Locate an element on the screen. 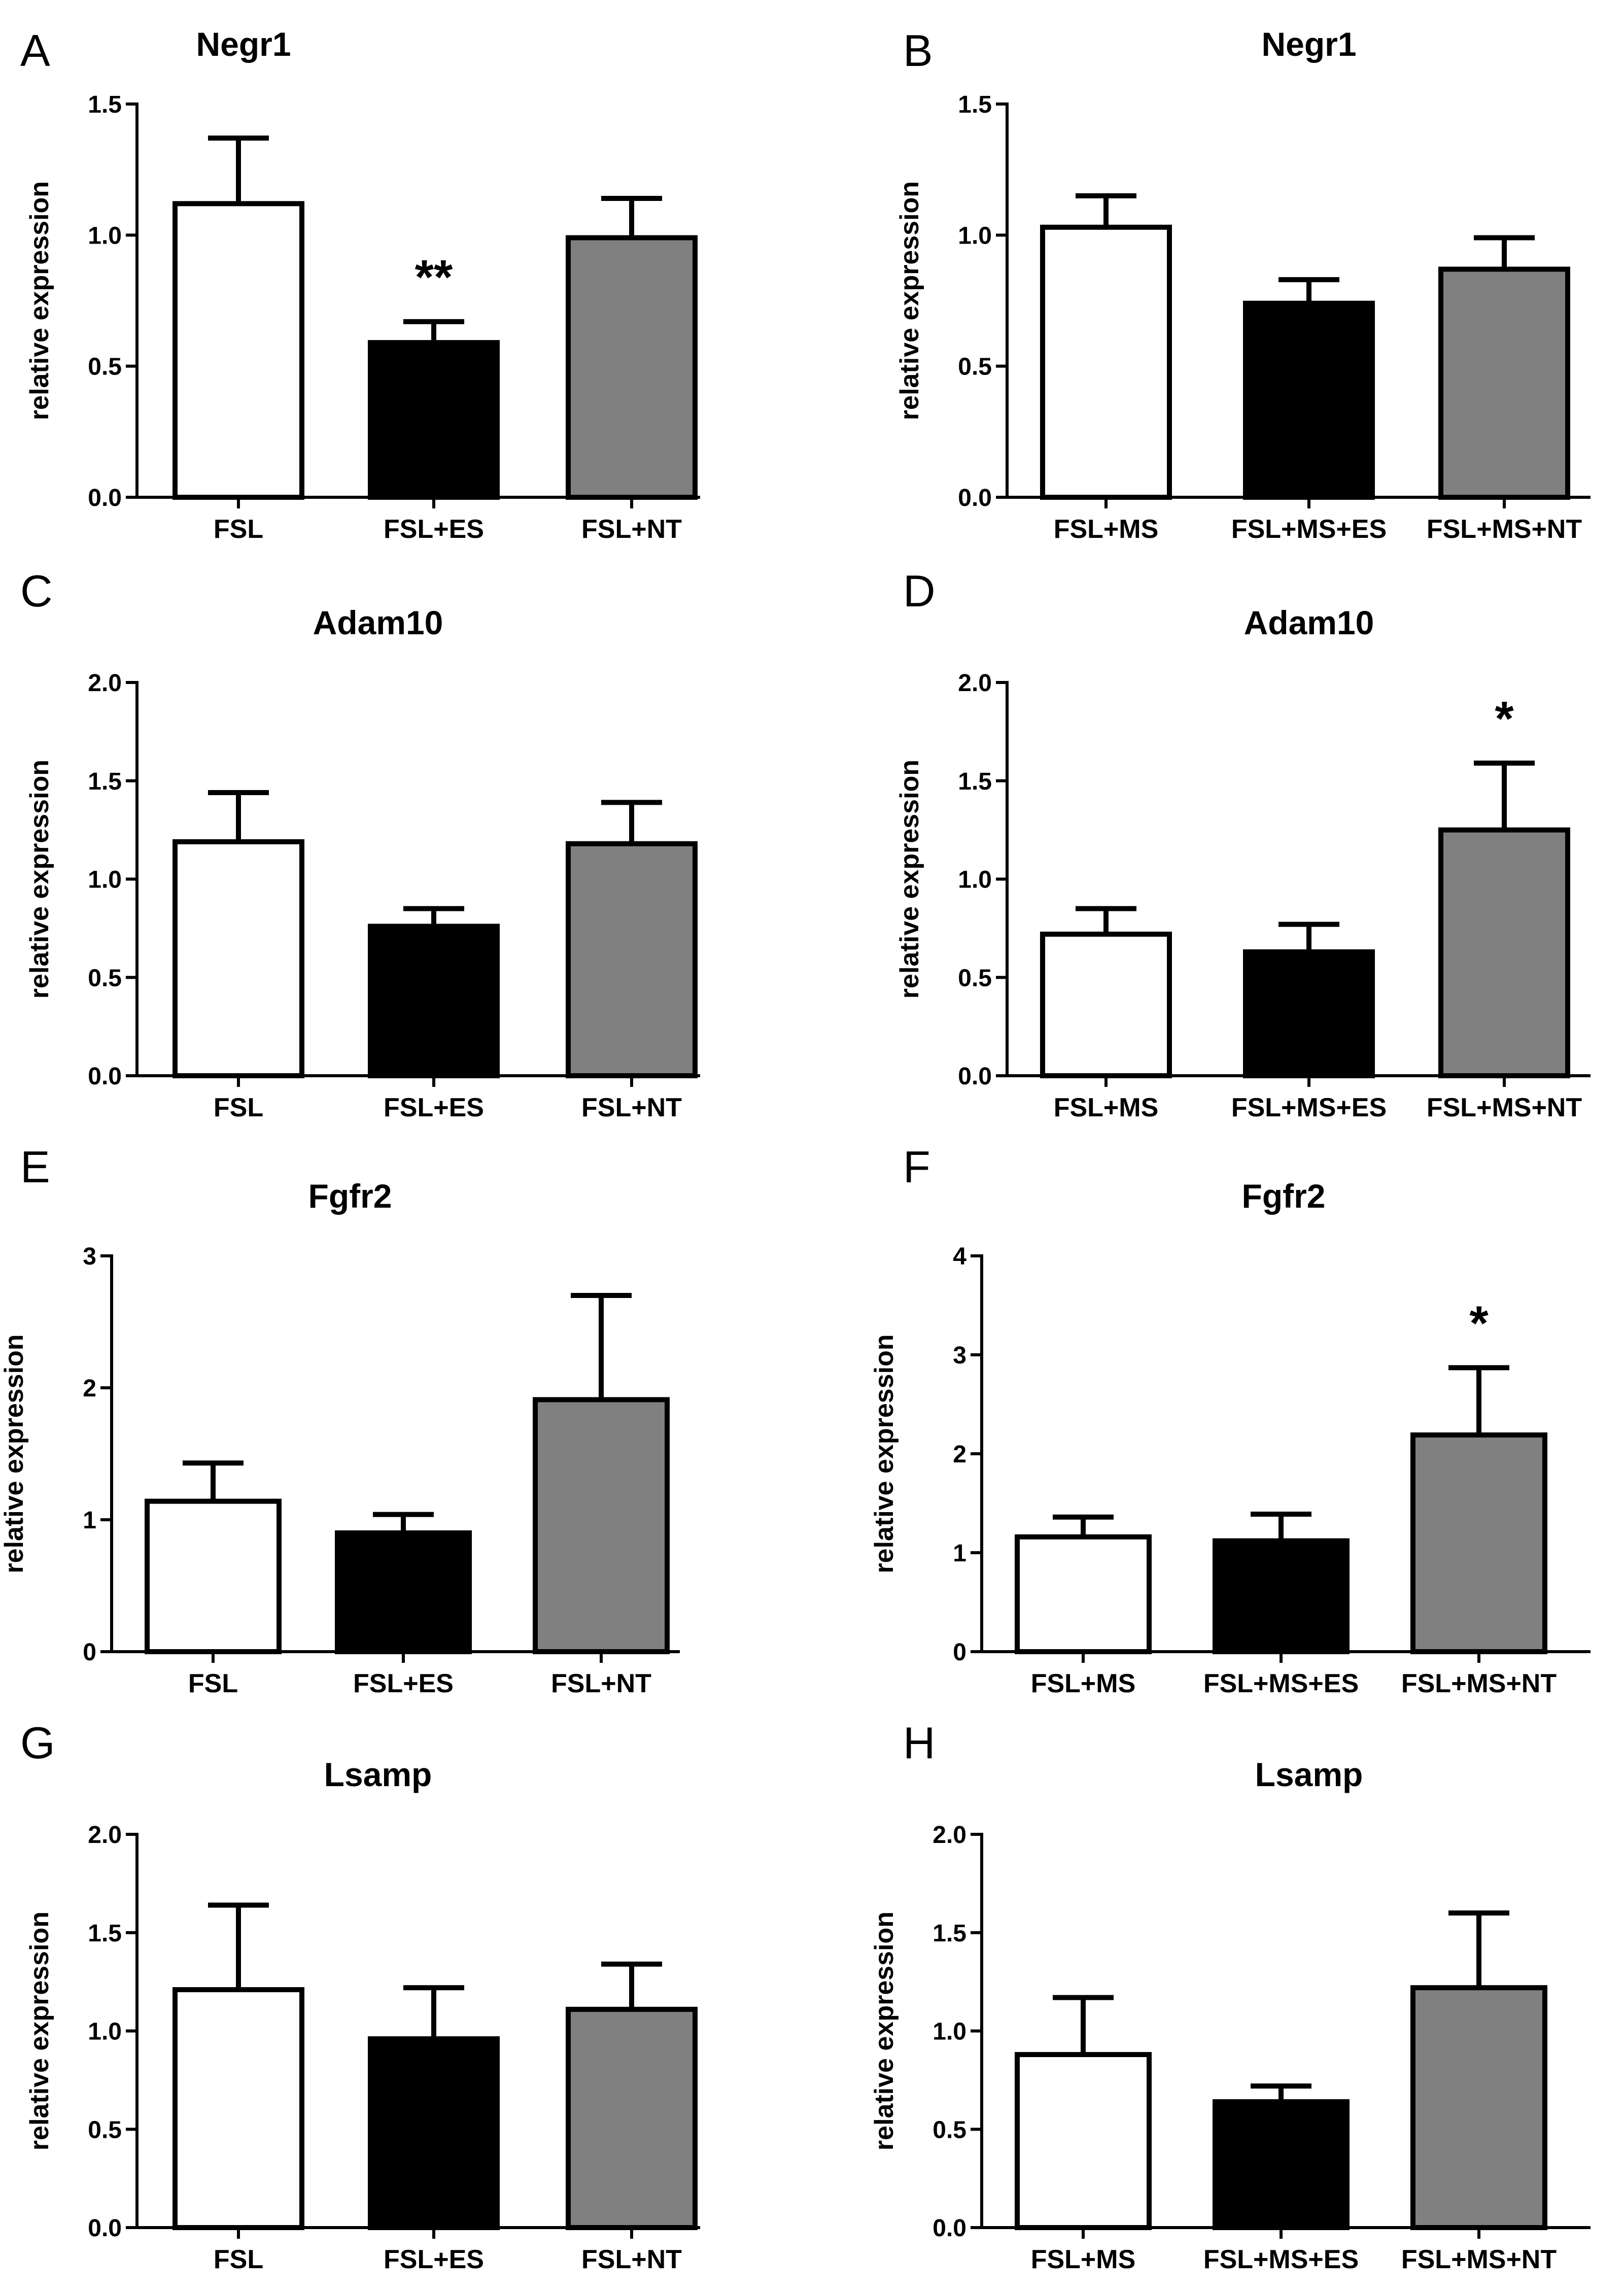 Image resolution: width=1624 pixels, height=2290 pixels. panel-letter: G is located at coordinates (37, 1743).